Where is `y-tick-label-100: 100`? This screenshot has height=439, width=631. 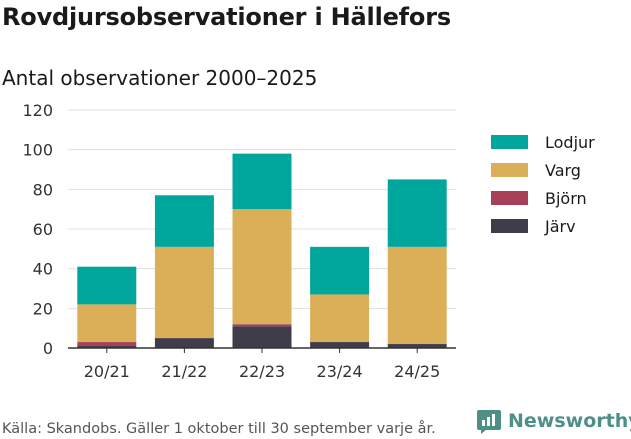 y-tick-label-100: 100 is located at coordinates (37, 150).